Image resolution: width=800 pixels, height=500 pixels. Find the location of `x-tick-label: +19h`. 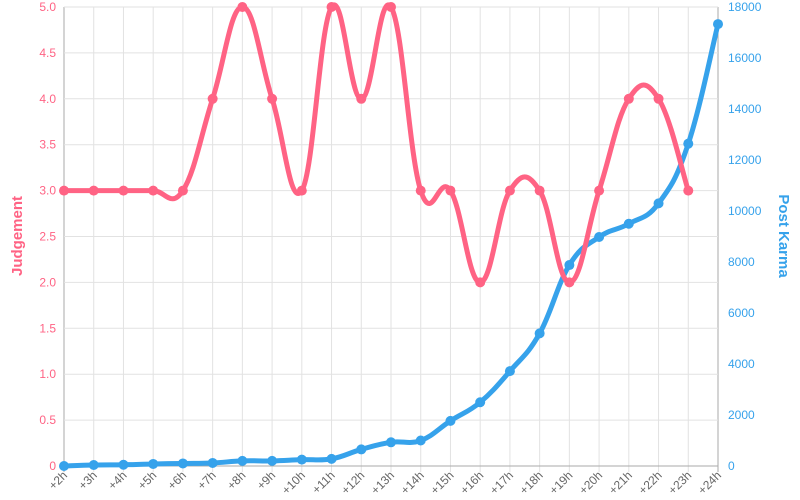

x-tick-label: +19h is located at coordinates (560, 482).